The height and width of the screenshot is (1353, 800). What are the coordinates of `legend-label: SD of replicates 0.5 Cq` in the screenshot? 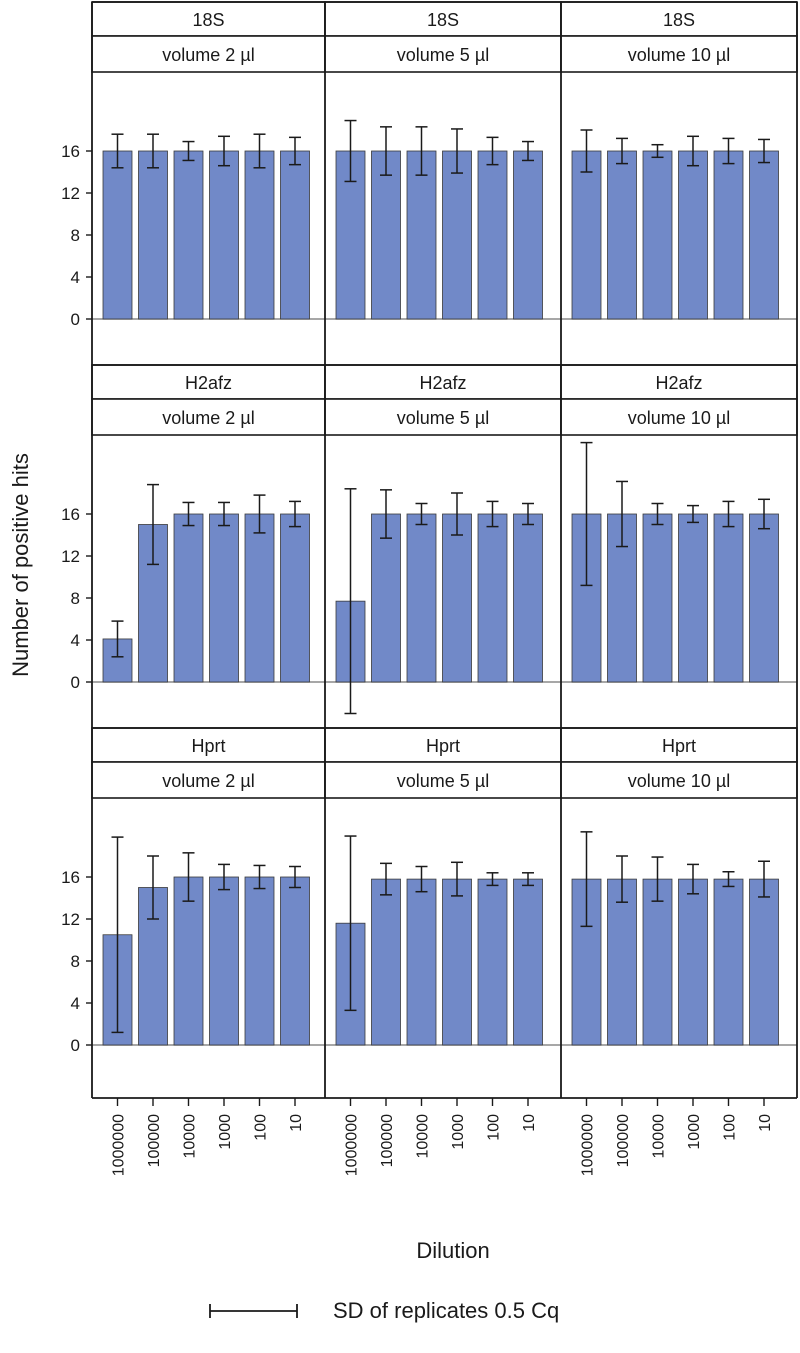 It's located at (446, 1310).